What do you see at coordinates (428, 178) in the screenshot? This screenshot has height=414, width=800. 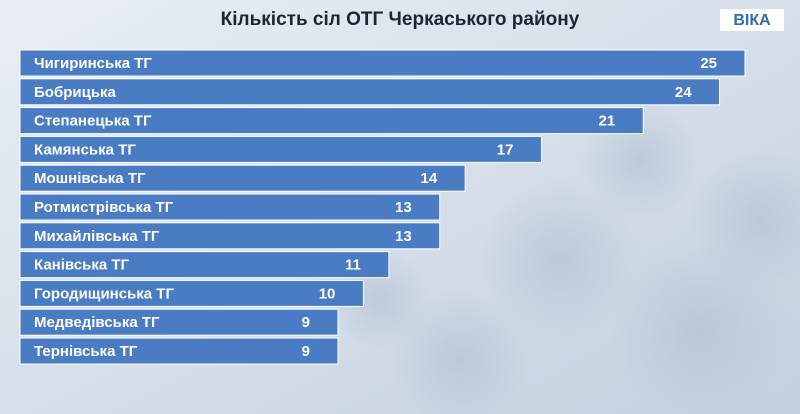 I see `value-label: 14` at bounding box center [428, 178].